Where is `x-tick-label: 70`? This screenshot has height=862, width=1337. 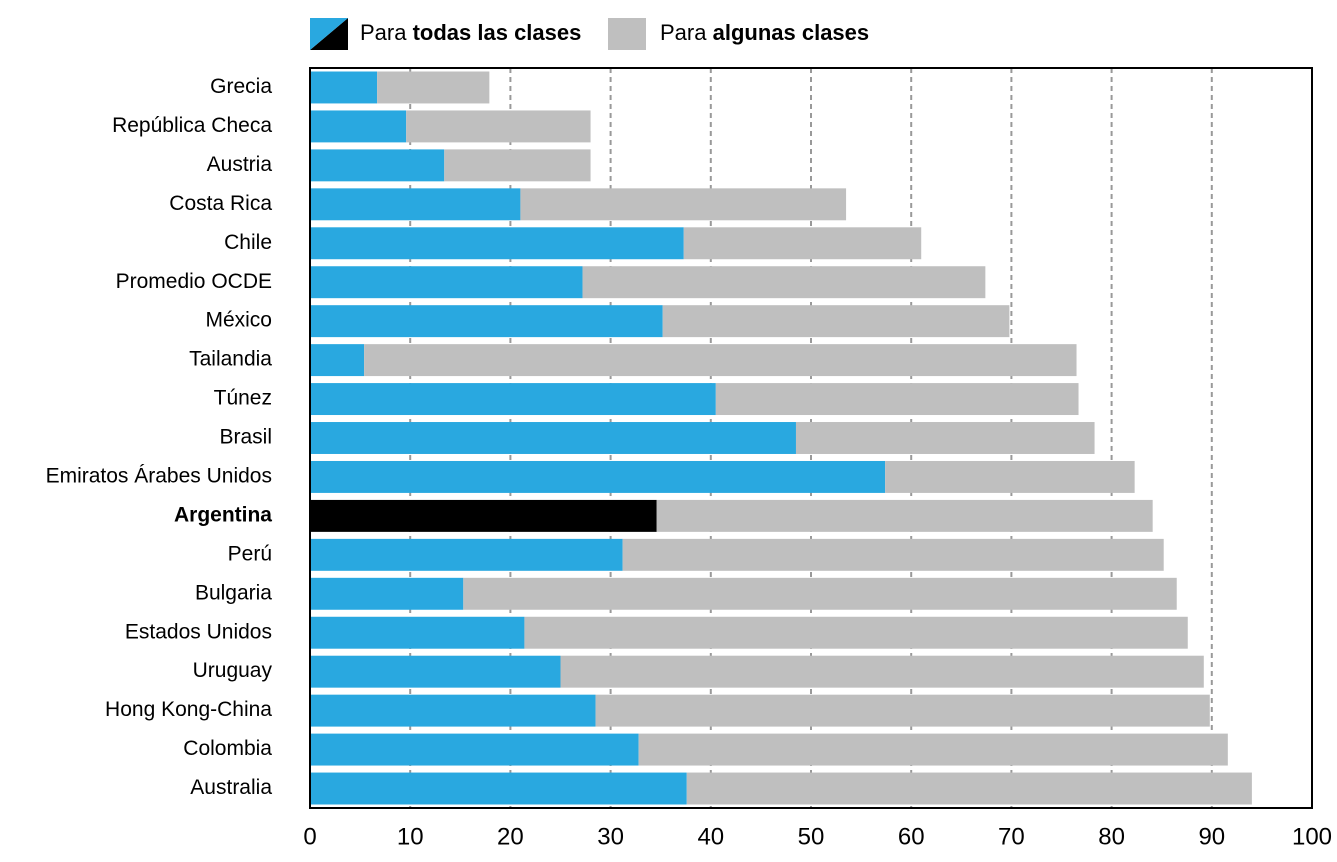 x-tick-label: 70 is located at coordinates (1011, 836).